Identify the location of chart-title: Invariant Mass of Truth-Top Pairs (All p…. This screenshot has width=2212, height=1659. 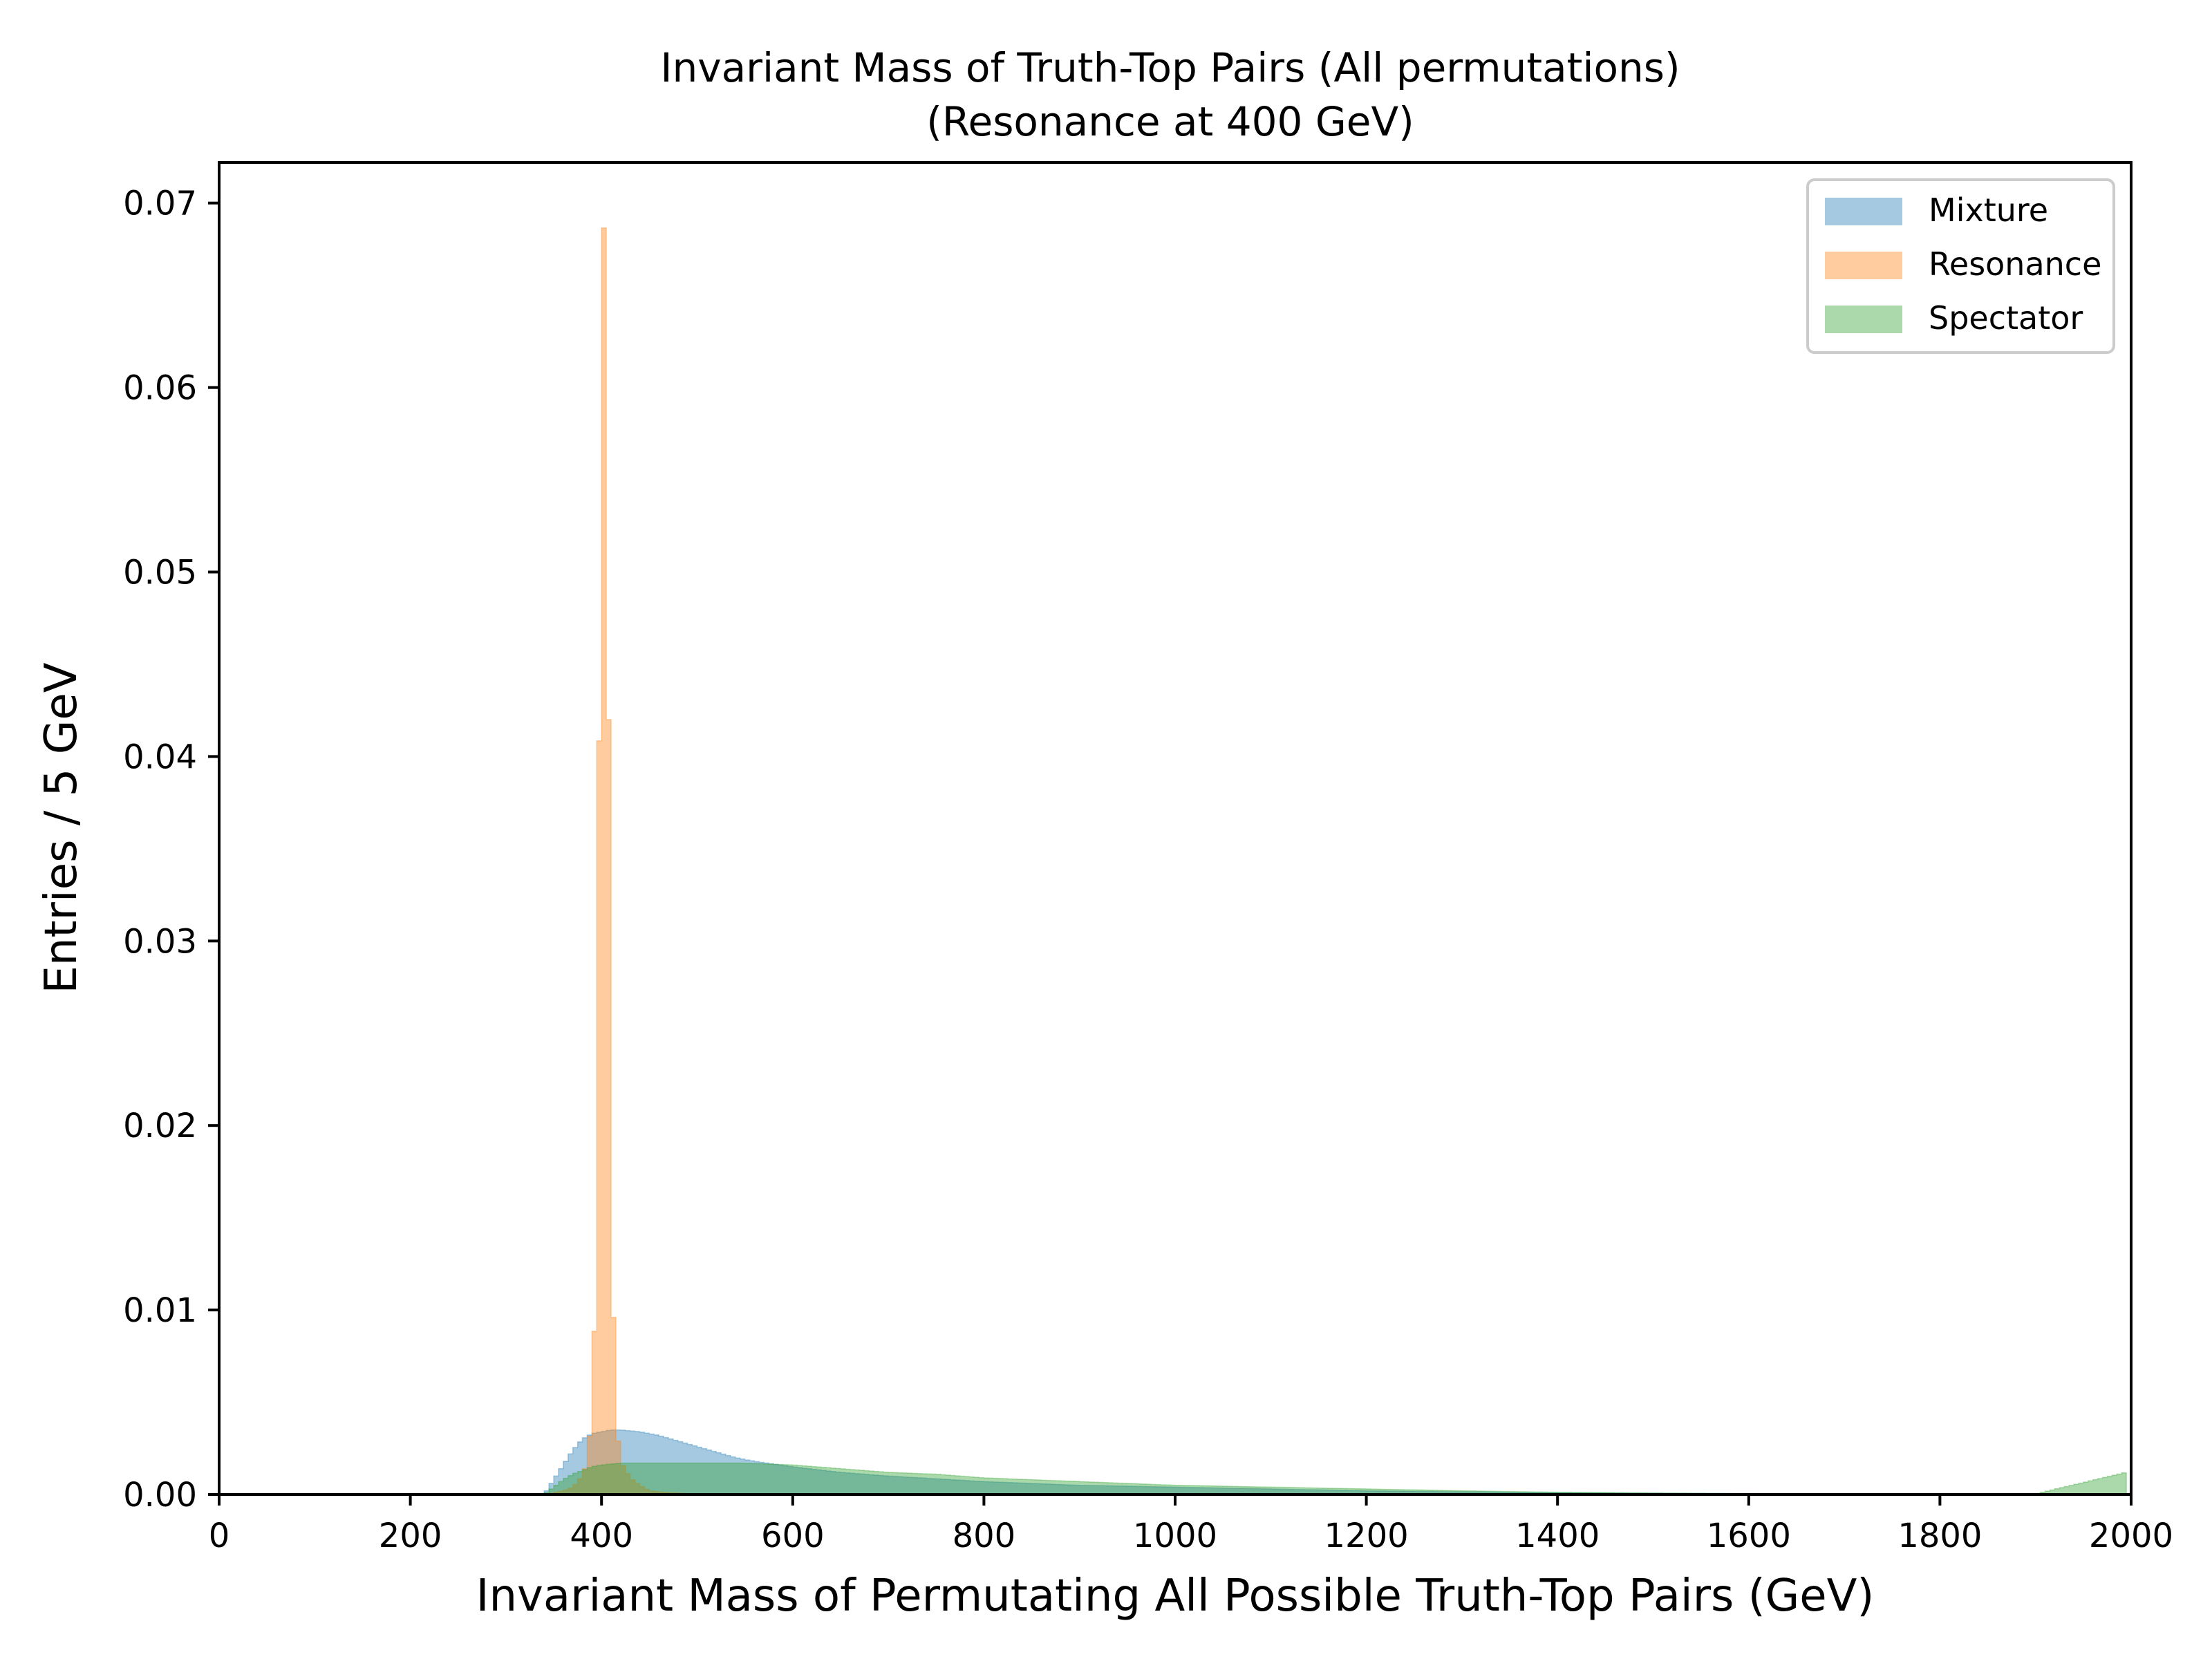
(1170, 67).